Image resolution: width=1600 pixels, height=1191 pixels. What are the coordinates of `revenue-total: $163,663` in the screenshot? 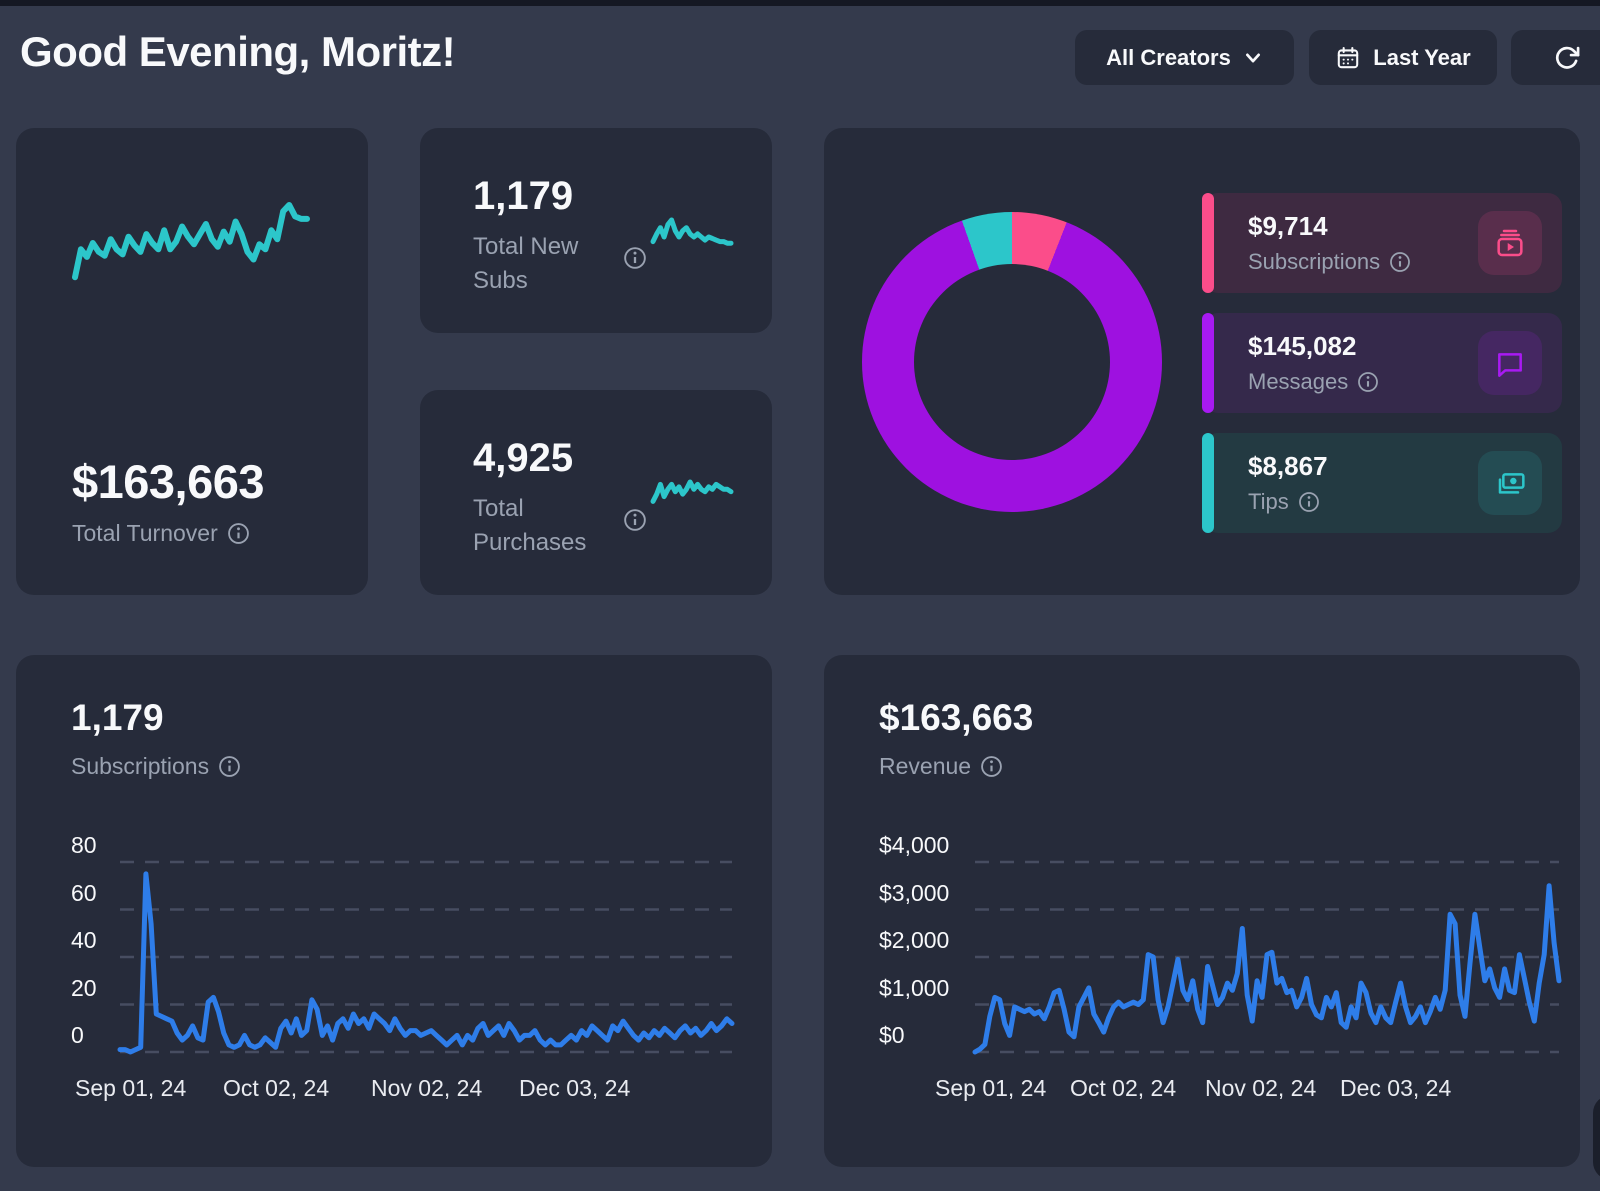 It's located at (956, 717).